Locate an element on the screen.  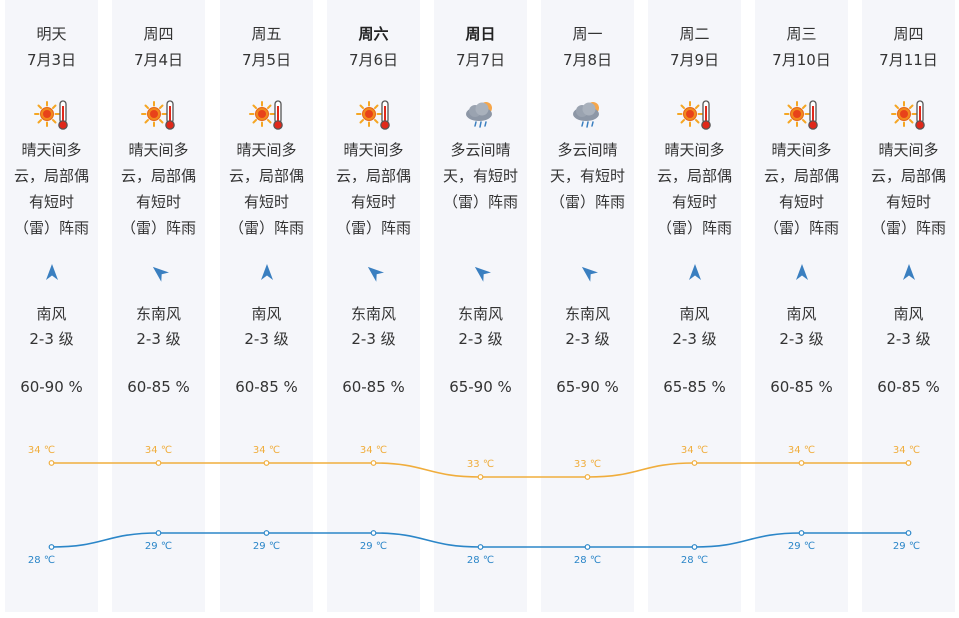
description-line: 有短时 is located at coordinates (373, 202).